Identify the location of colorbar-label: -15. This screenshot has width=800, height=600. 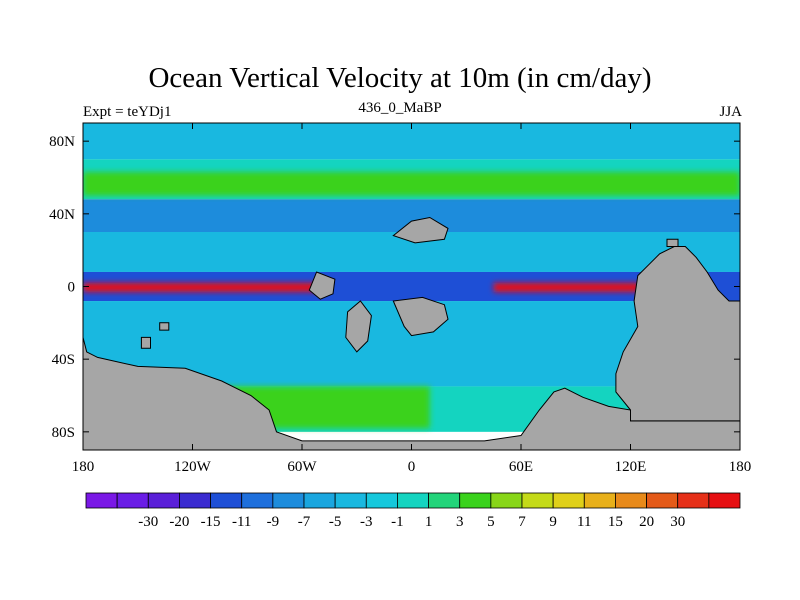
(211, 522).